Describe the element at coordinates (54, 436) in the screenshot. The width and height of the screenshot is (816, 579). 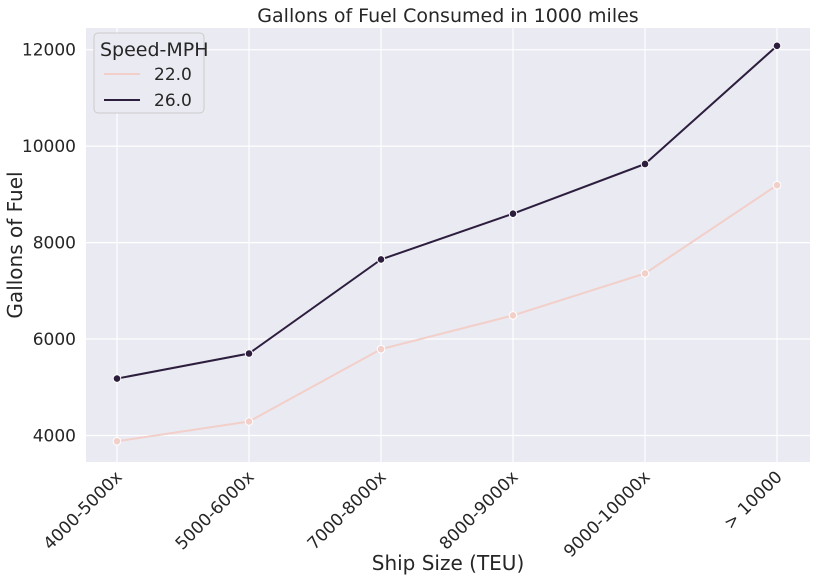
I see `y-tick-label: 4000` at that location.